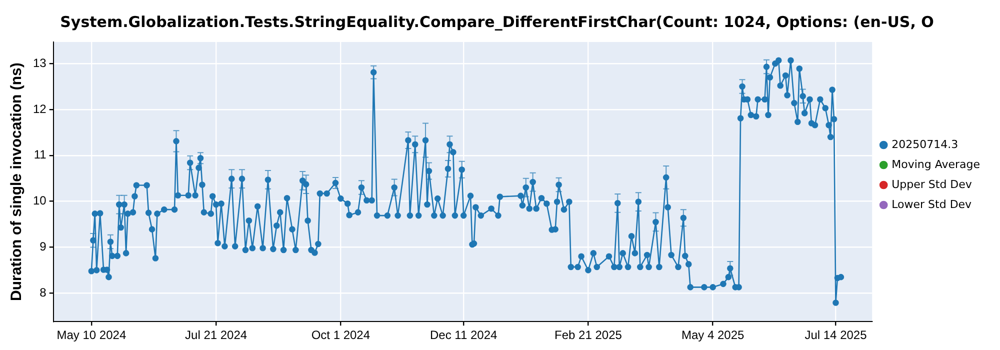 The image size is (1000, 350). I want to click on y-tick-label: 9, so click(43, 247).